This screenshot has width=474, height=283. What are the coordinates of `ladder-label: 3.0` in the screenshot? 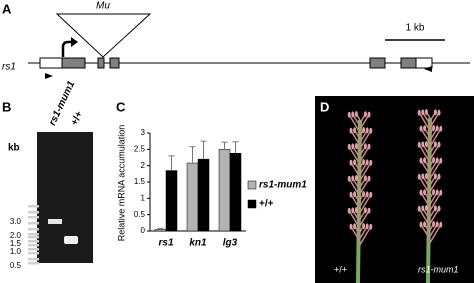 It's located at (16, 221).